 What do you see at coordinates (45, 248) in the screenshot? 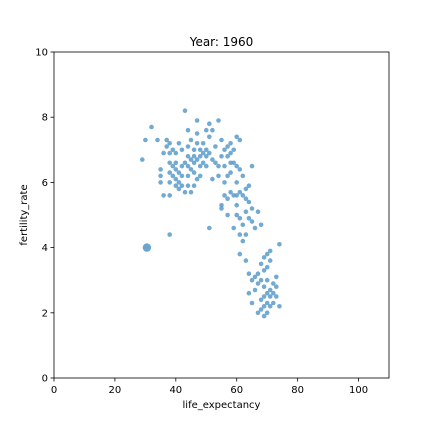
I see `y-tick-label: 4` at bounding box center [45, 248].